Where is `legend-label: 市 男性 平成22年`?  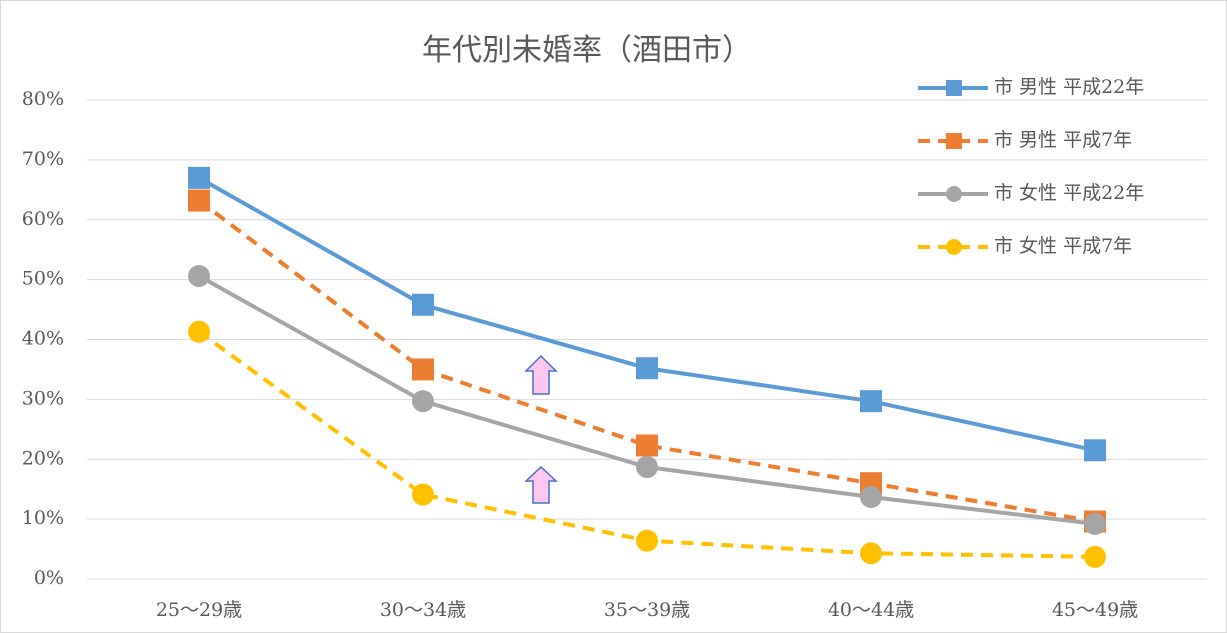
legend-label: 市 男性 平成22年 is located at coordinates (1069, 87).